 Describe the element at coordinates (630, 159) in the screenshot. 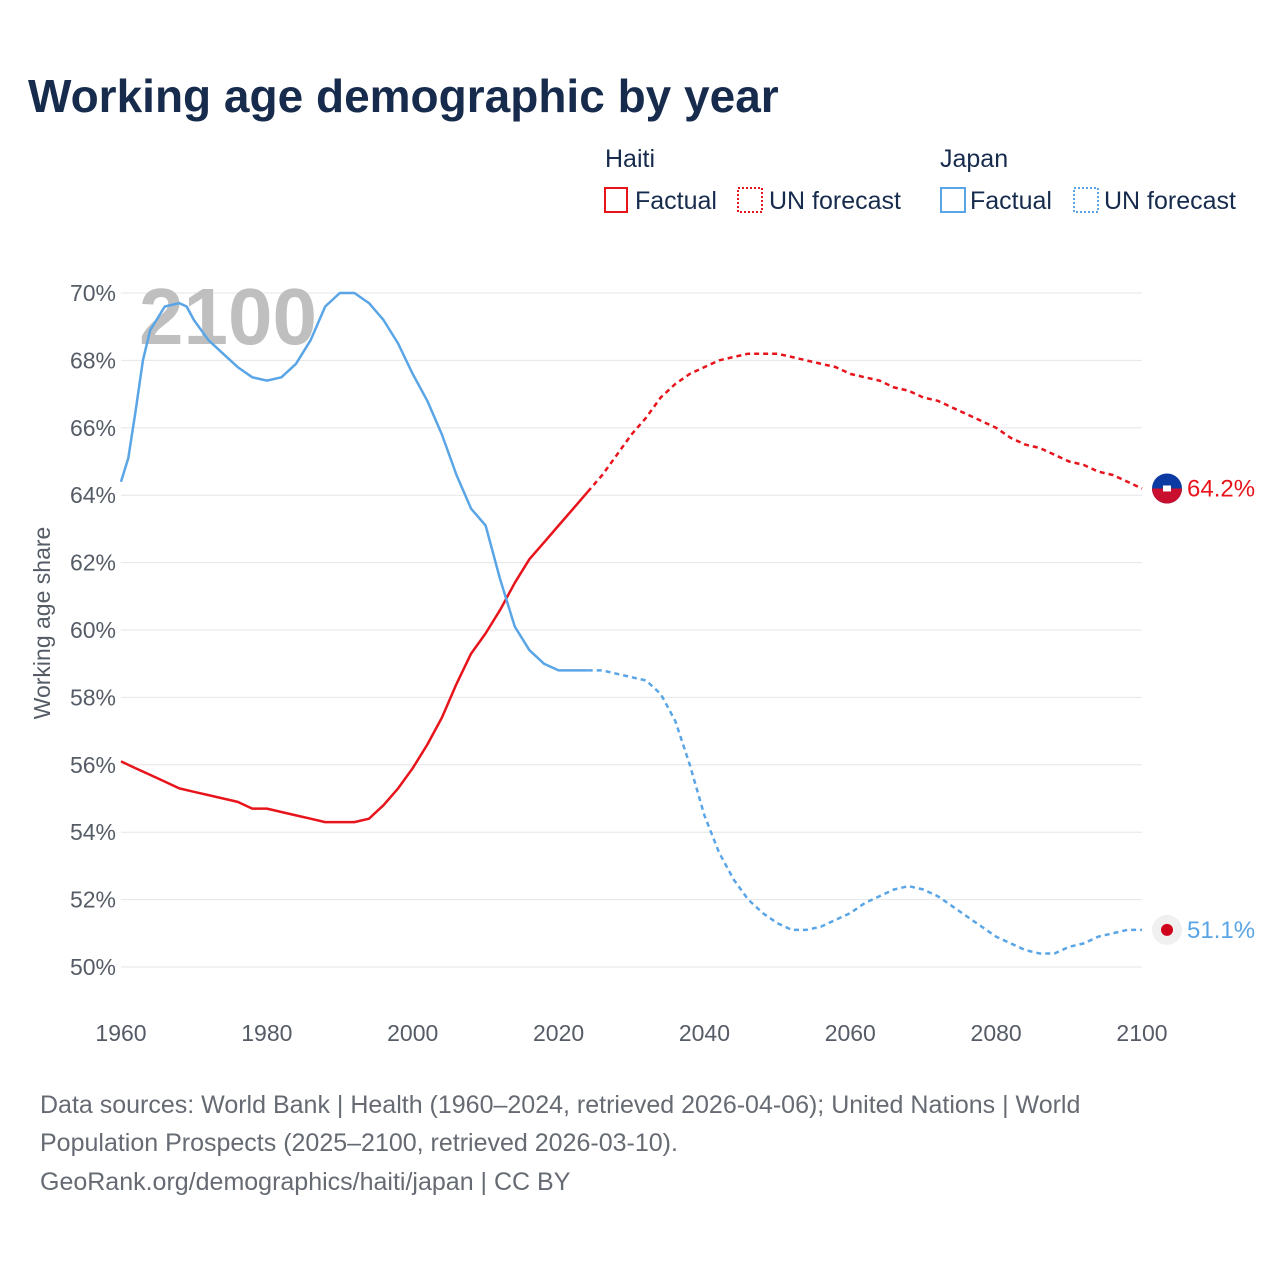

I see `legend-group-haiti: Haiti` at that location.